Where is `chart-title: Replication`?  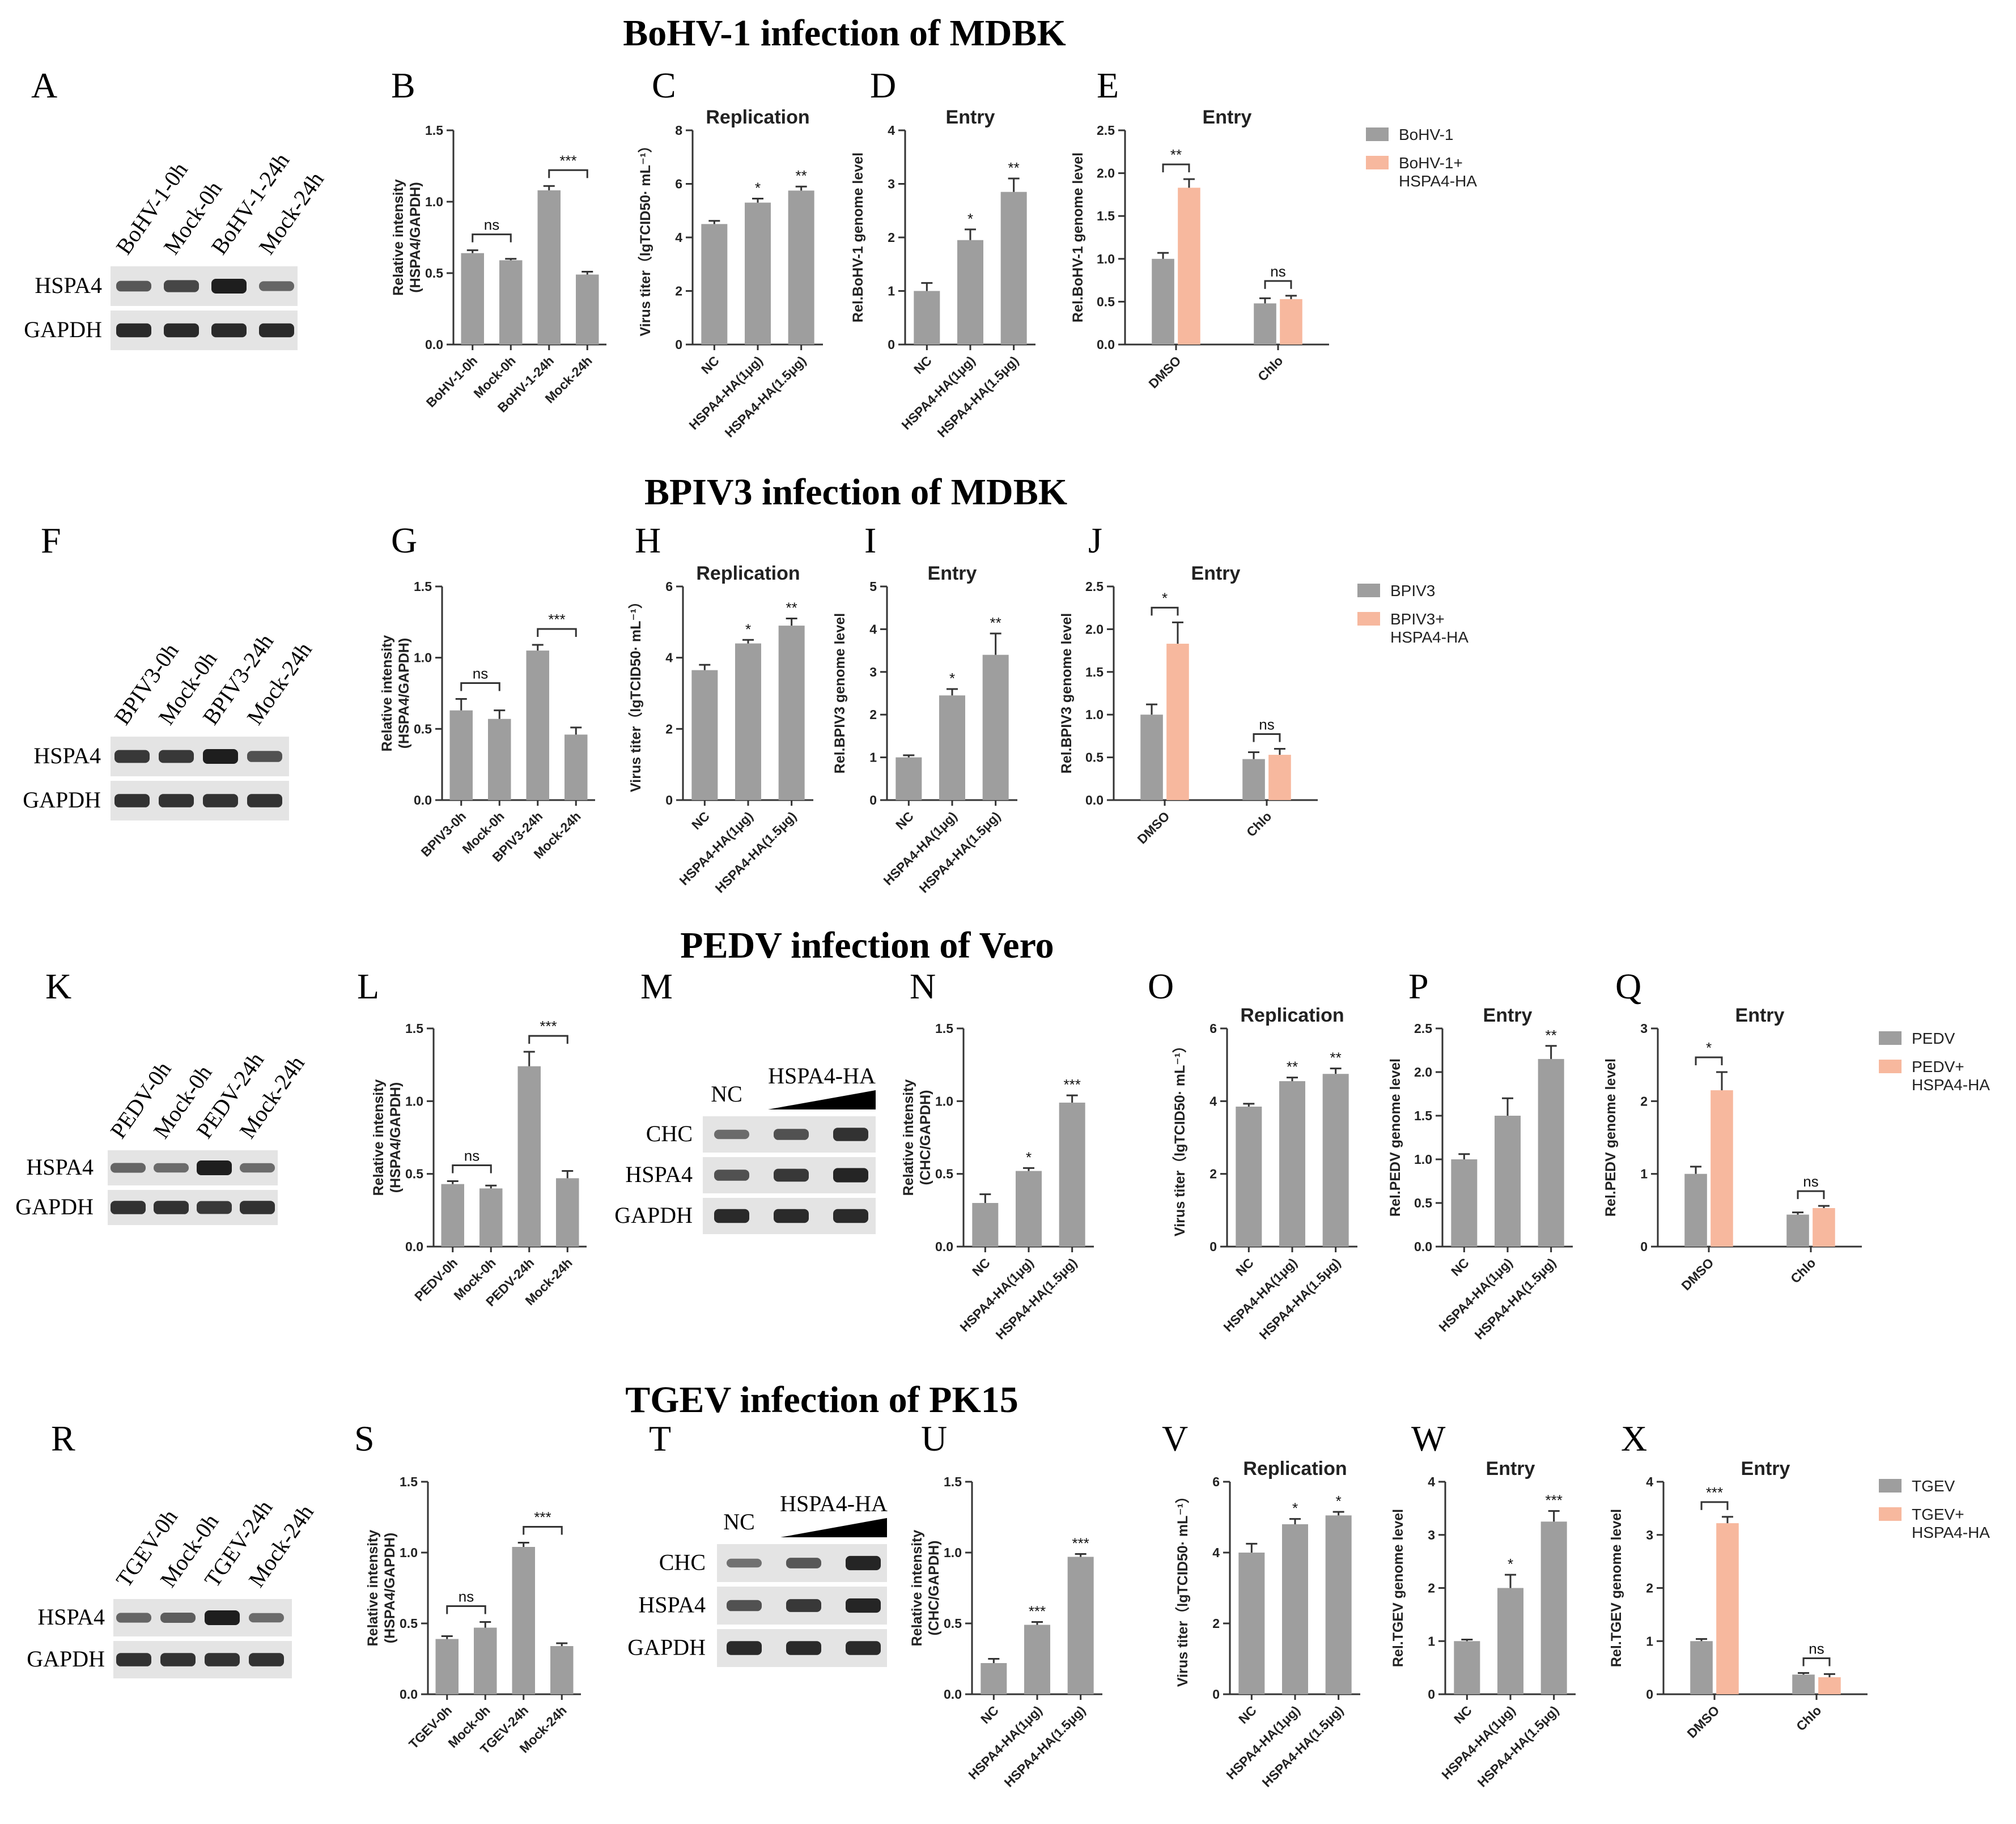
chart-title: Replication is located at coordinates (1295, 1468).